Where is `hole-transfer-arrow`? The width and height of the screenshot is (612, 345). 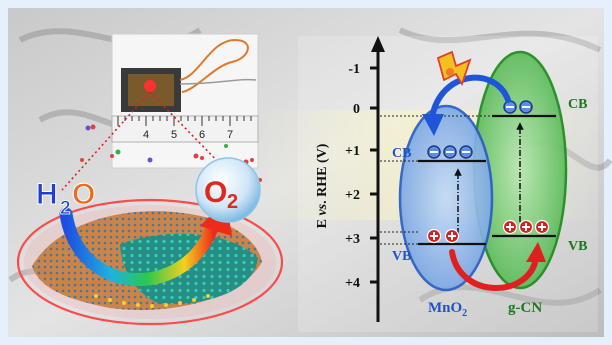
hole-transfer-arrow is located at coordinates (497, 266).